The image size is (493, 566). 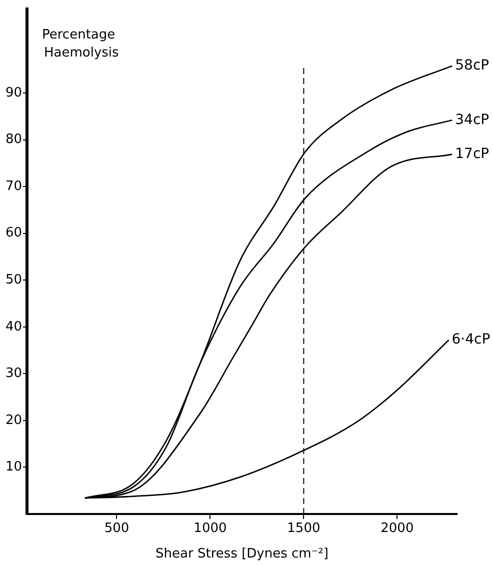 I want to click on y-tick-label: 80, so click(x=13, y=140).